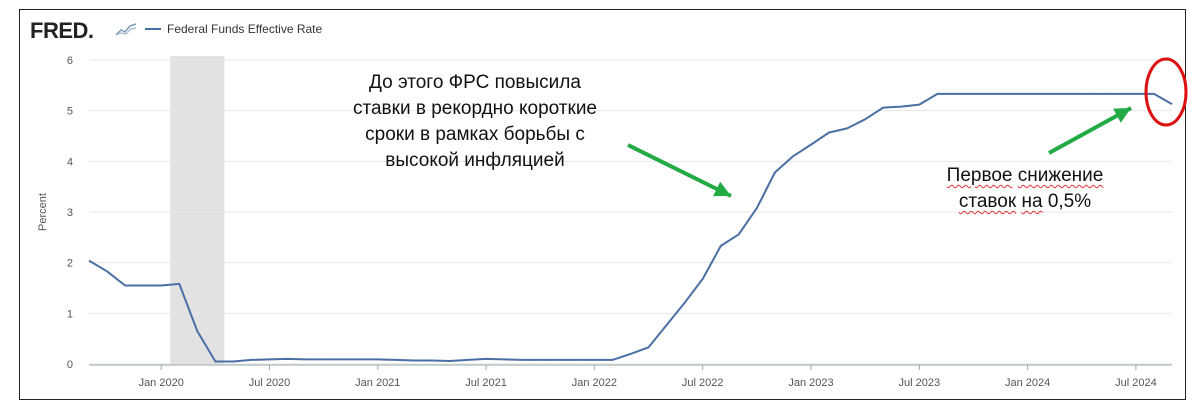 This screenshot has width=1200, height=409. Describe the element at coordinates (474, 108) in the screenshot. I see `annotation-line: ставки в рекордно короткие` at that location.